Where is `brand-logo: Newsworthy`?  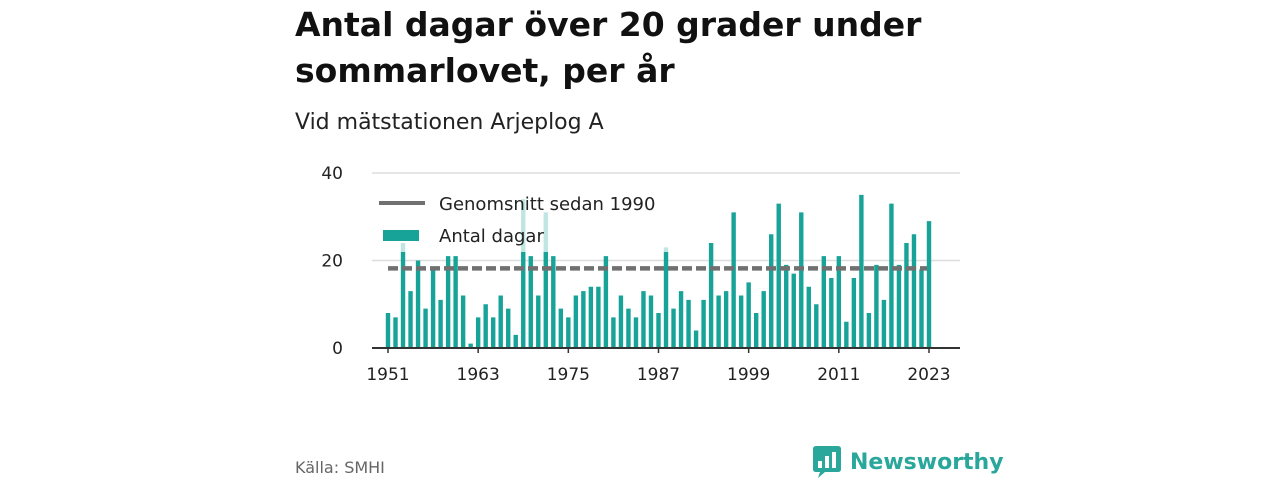 brand-logo: Newsworthy is located at coordinates (908, 462).